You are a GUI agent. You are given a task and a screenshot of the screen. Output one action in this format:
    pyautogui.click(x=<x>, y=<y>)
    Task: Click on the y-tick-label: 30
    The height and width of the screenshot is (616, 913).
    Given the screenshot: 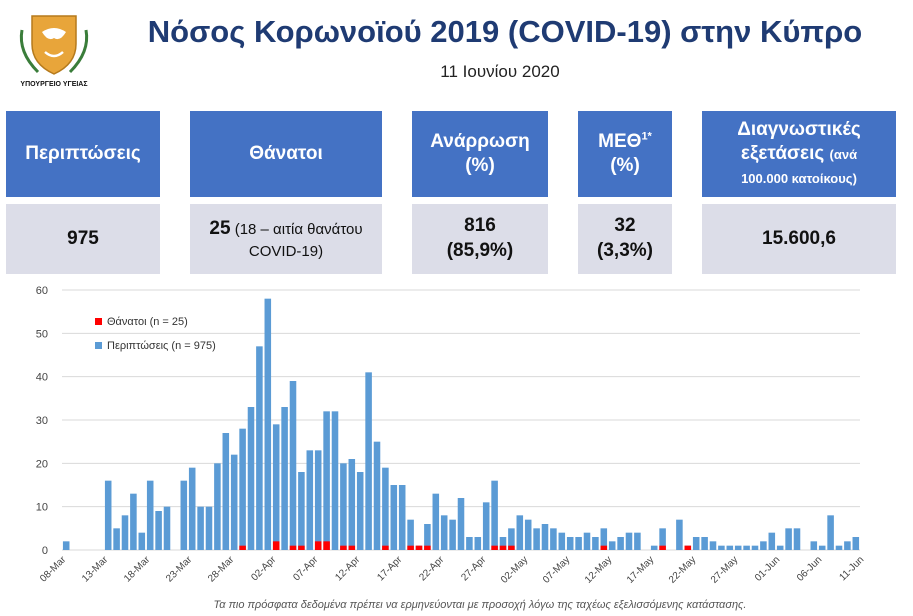 What is the action you would take?
    pyautogui.click(x=42, y=421)
    